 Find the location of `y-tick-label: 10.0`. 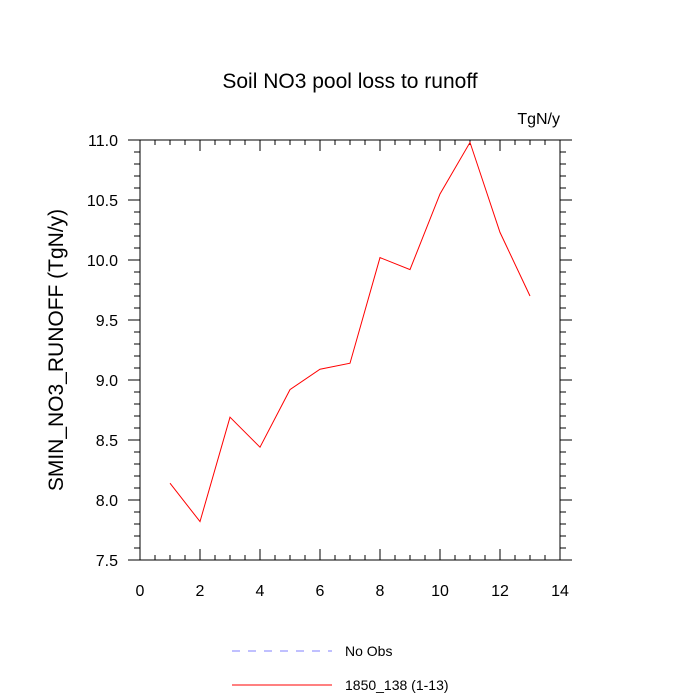

y-tick-label: 10.0 is located at coordinates (102, 261).